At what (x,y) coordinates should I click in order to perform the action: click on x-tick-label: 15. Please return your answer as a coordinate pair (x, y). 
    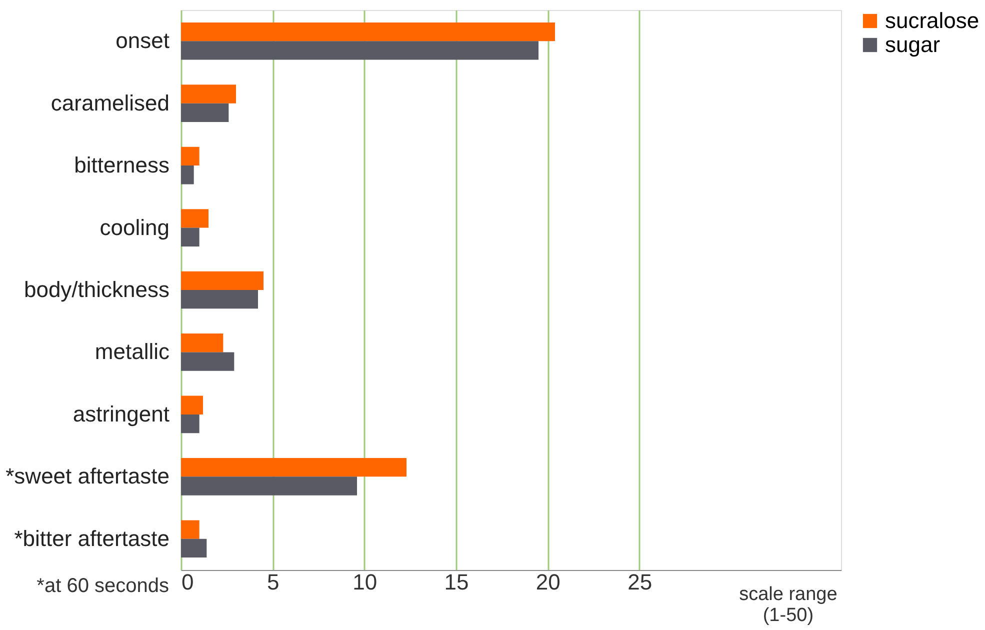
    Looking at the image, I should click on (456, 582).